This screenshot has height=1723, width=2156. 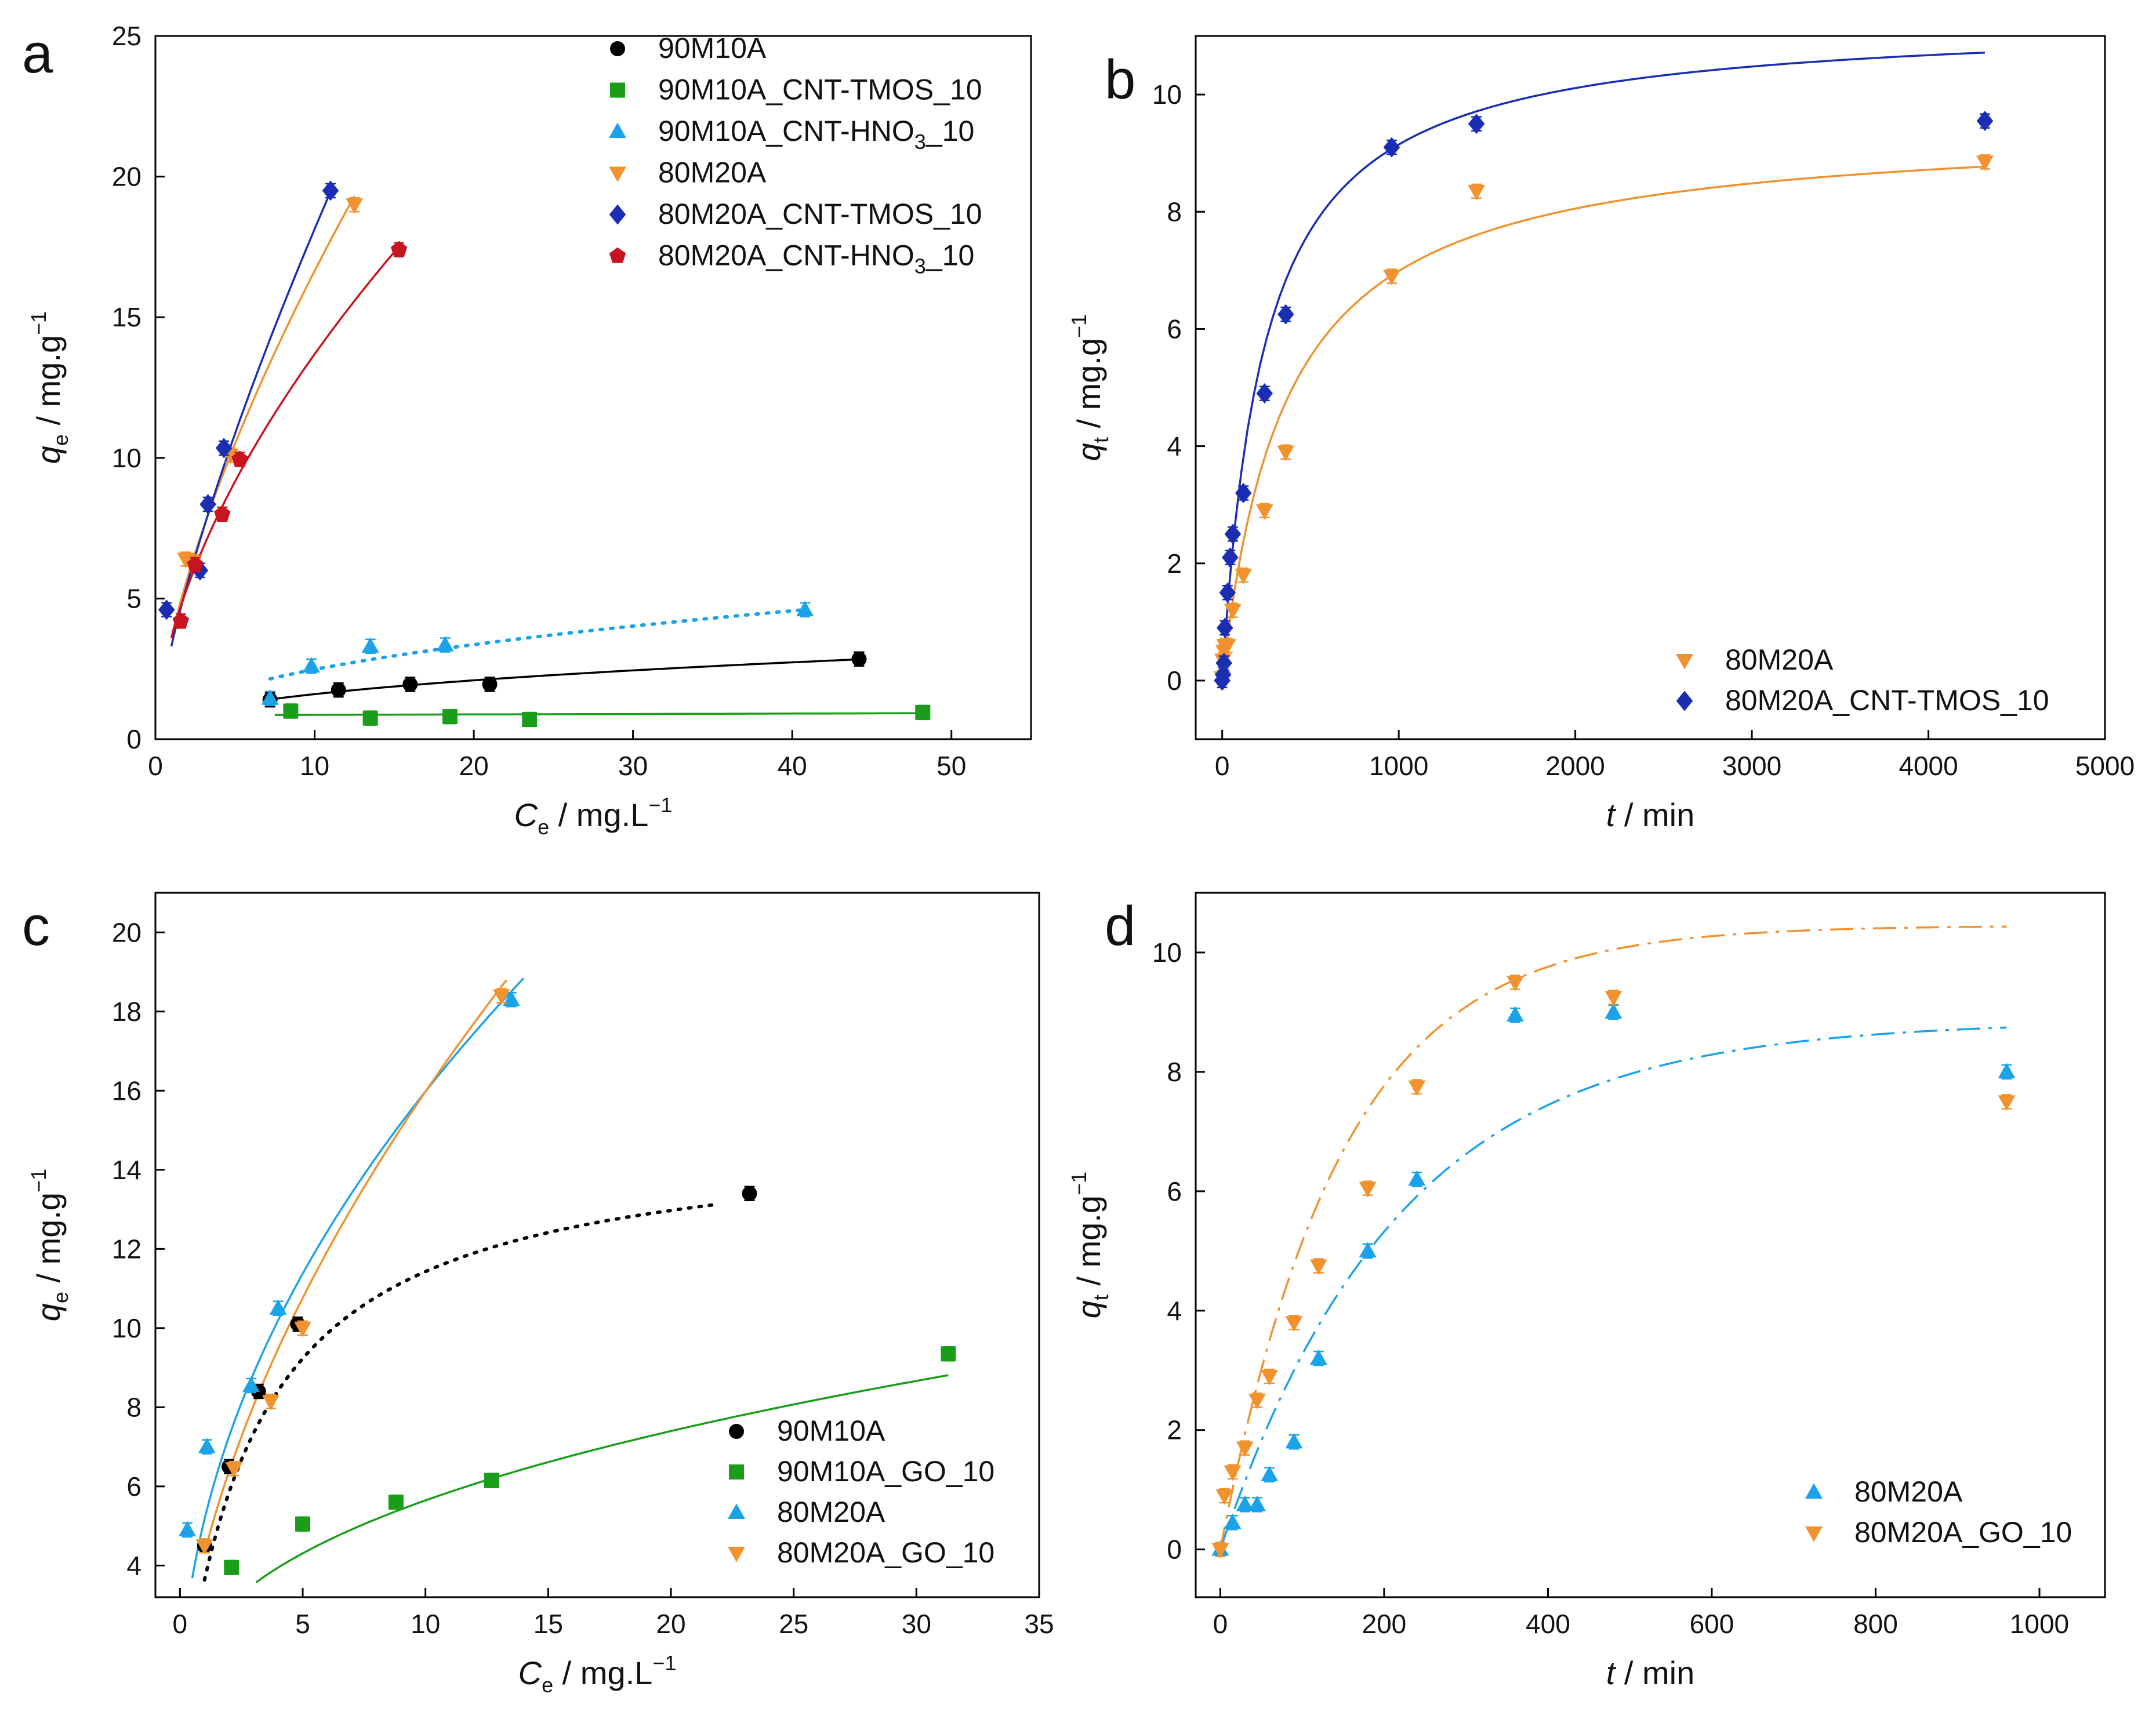 I want to click on axis-unit-superscript: −1, so click(x=1079, y=1183).